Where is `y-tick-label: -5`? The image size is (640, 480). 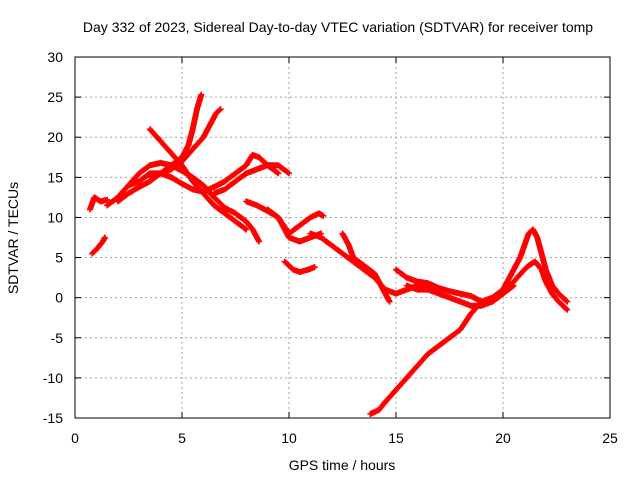 y-tick-label: -5 is located at coordinates (57, 338).